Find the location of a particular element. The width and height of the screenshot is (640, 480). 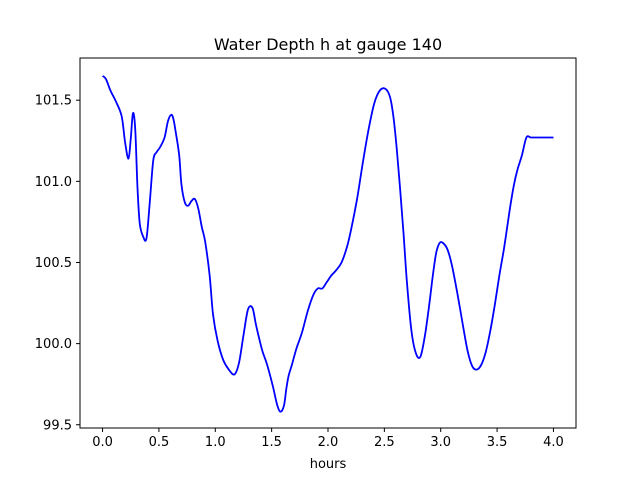

x-tick-label: 1.0 is located at coordinates (215, 442).